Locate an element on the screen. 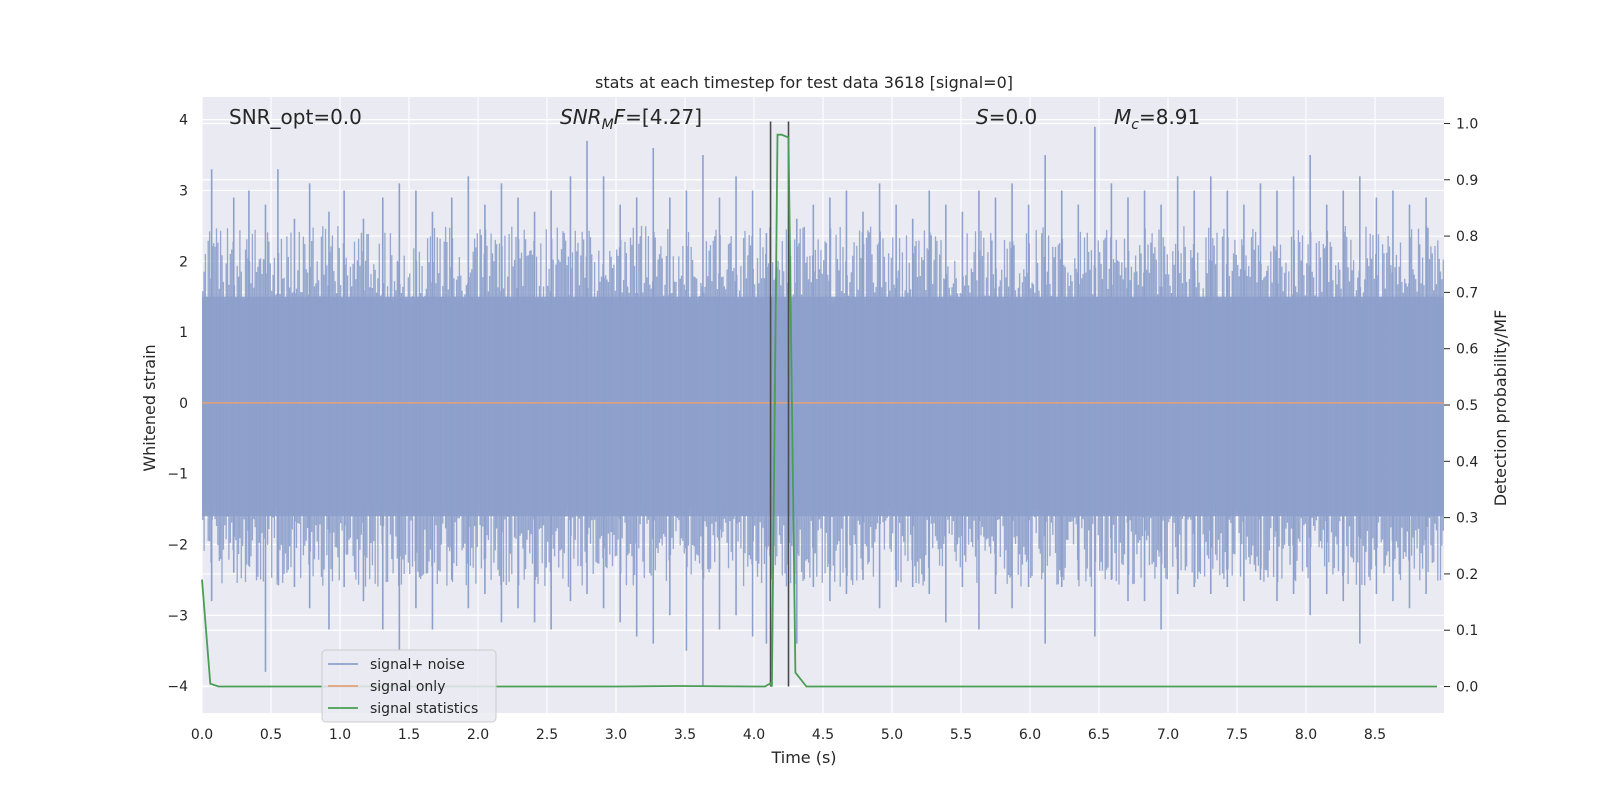 This screenshot has height=804, width=1600. y-axis-label-right: Detection probability/MF is located at coordinates (1500, 408).